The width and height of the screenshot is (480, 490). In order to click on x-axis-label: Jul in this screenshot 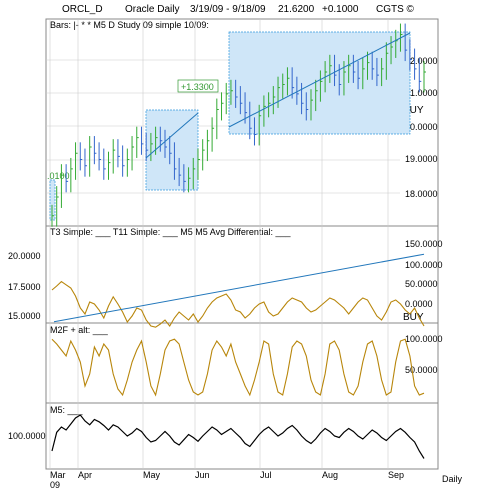, I will do `click(266, 475)`.